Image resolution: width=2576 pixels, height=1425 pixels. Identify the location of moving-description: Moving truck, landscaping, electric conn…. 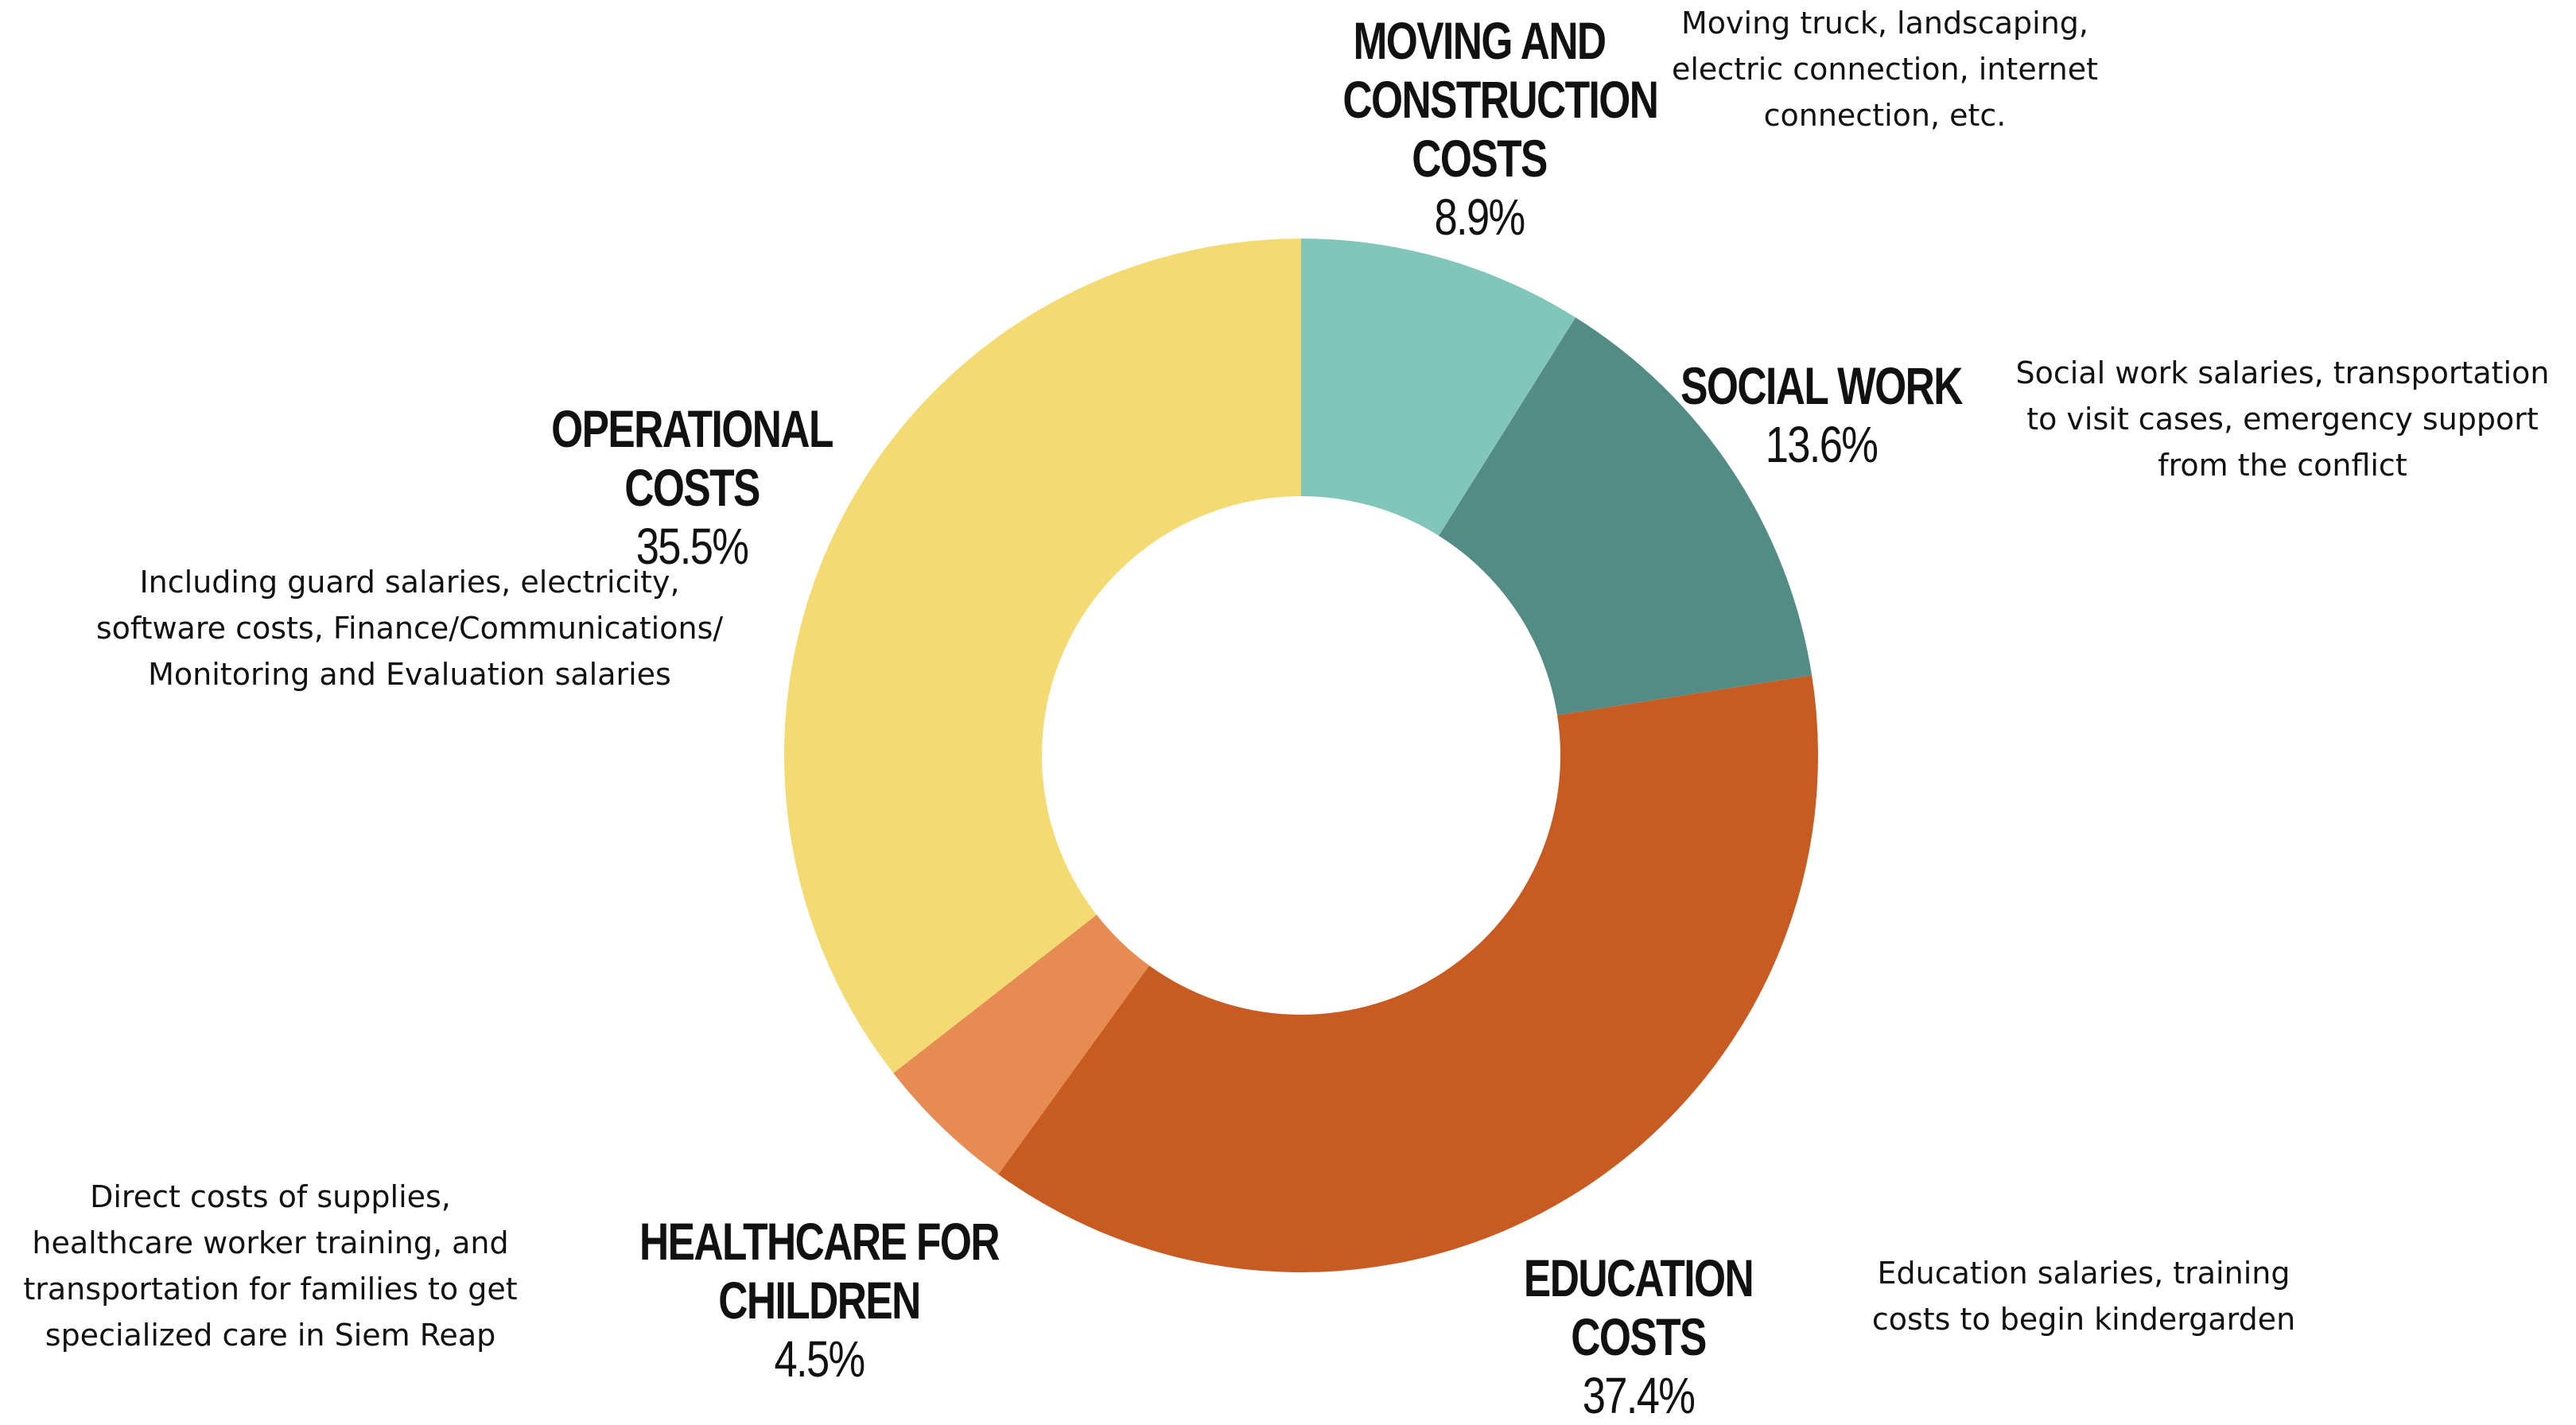
(1885, 69).